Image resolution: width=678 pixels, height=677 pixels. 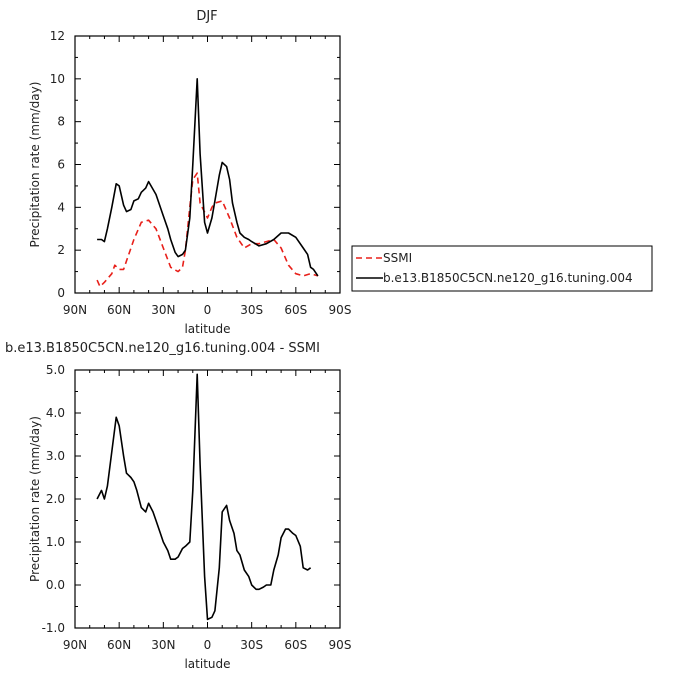 What do you see at coordinates (61, 293) in the screenshot?
I see `y-tick-label: 0` at bounding box center [61, 293].